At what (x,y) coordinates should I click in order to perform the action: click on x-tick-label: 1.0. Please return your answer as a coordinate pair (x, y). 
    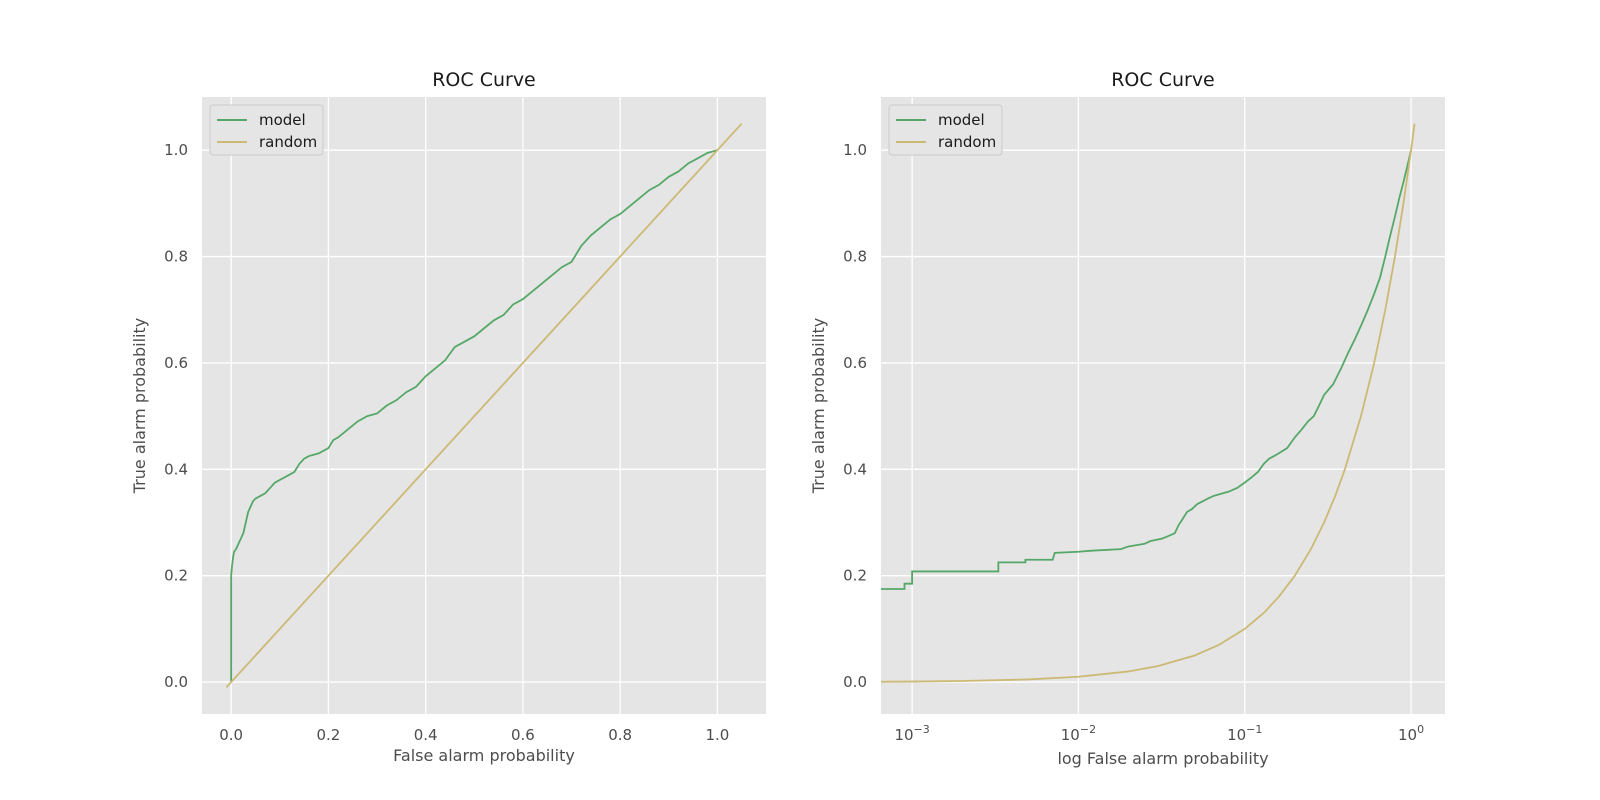
    Looking at the image, I should click on (717, 735).